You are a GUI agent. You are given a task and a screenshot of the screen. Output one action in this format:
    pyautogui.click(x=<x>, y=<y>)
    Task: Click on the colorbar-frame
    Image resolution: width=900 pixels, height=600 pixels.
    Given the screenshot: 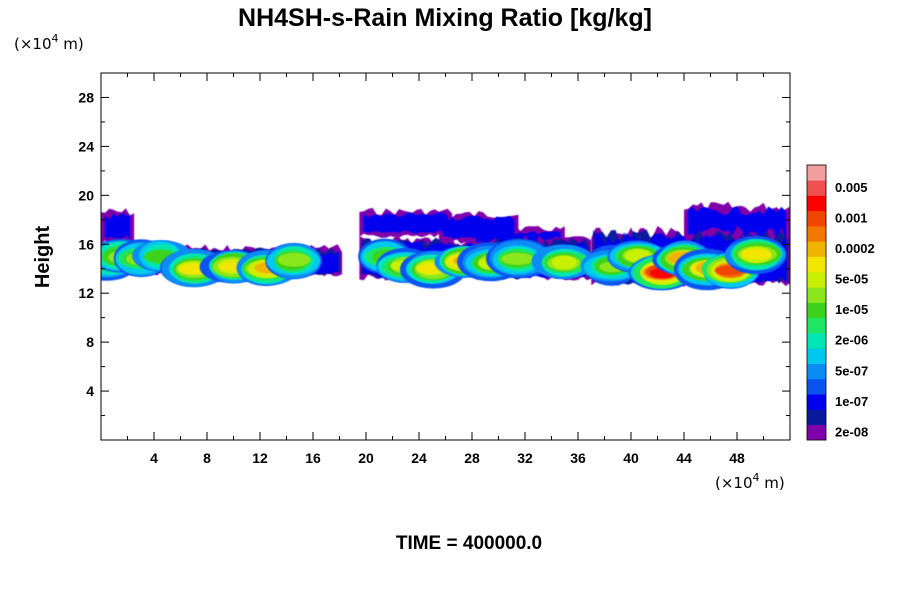 What is the action you would take?
    pyautogui.click(x=816, y=302)
    